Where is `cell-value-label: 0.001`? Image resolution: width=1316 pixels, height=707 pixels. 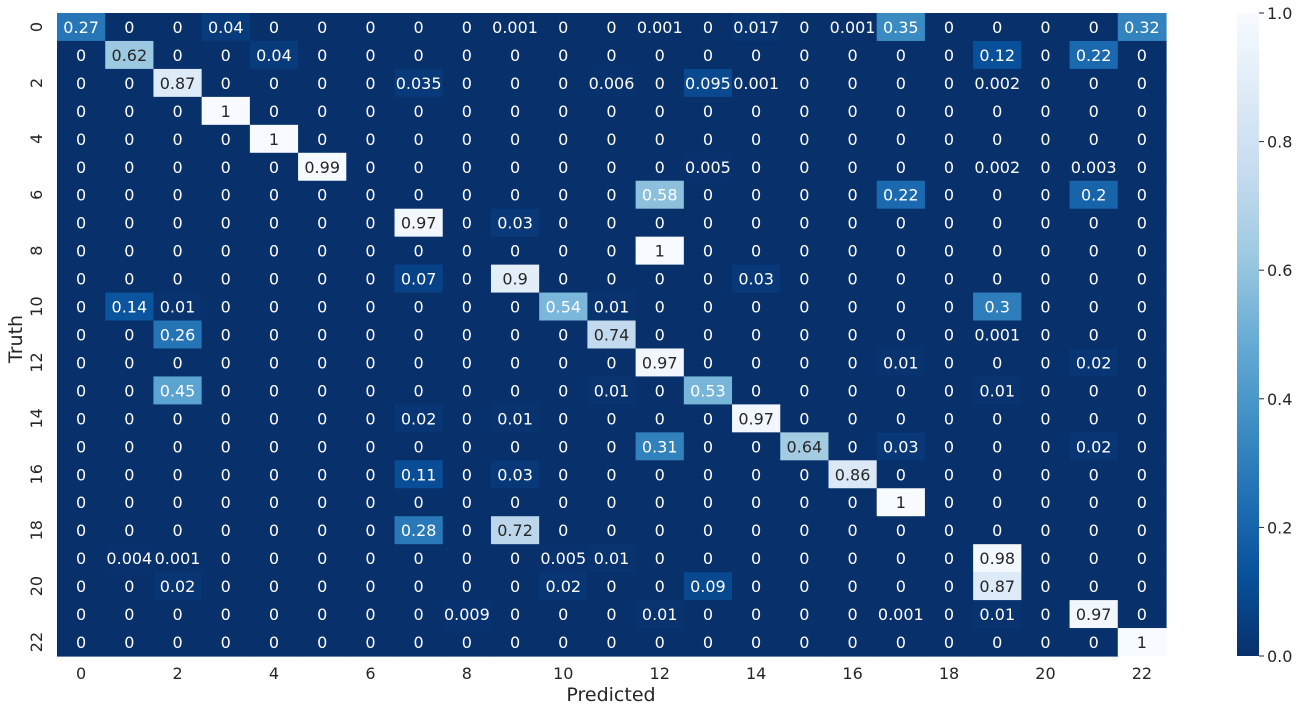
cell-value-label: 0.001 is located at coordinates (997, 335).